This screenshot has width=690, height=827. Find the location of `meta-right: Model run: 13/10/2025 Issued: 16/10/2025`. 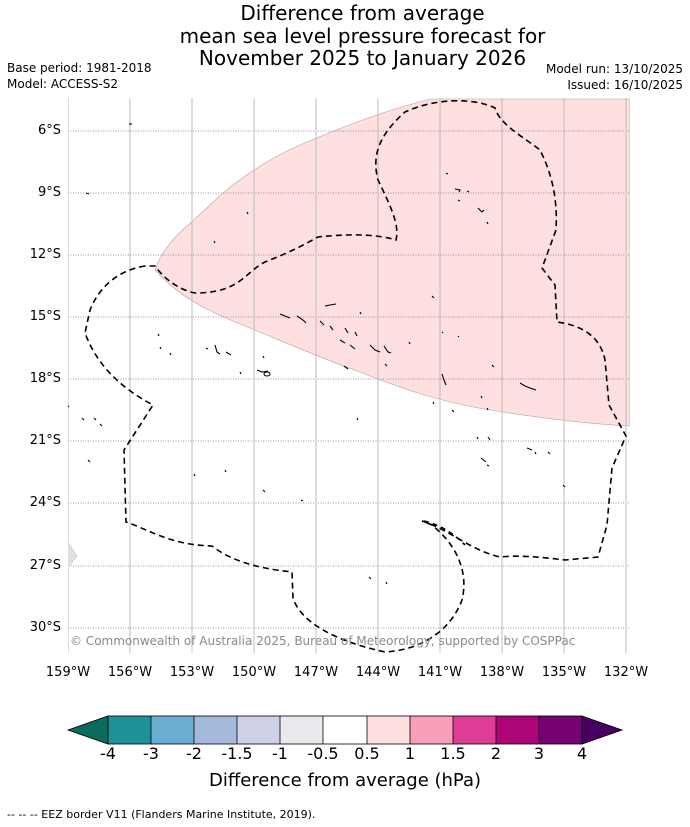

meta-right: Model run: 13/10/2025 Issued: 16/10/2025 is located at coordinates (614, 77).